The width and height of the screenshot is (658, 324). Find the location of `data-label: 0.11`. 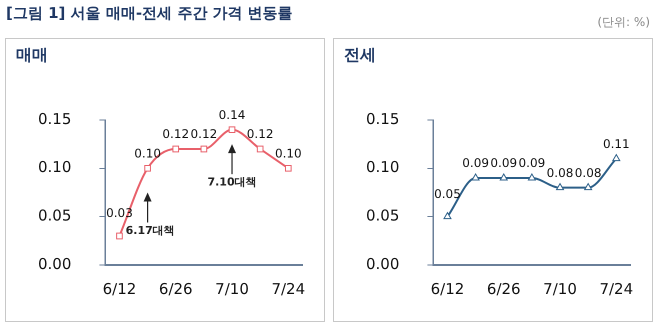

data-label: 0.11 is located at coordinates (616, 143).